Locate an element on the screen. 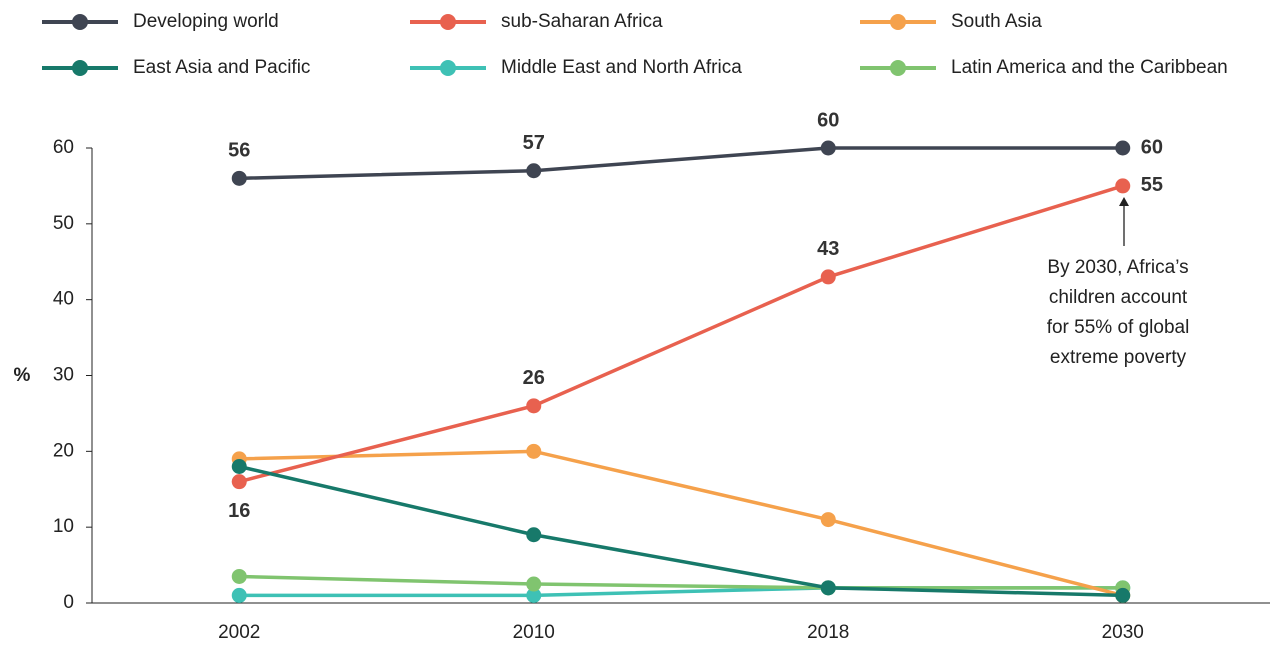  data-label: 16 is located at coordinates (239, 511).